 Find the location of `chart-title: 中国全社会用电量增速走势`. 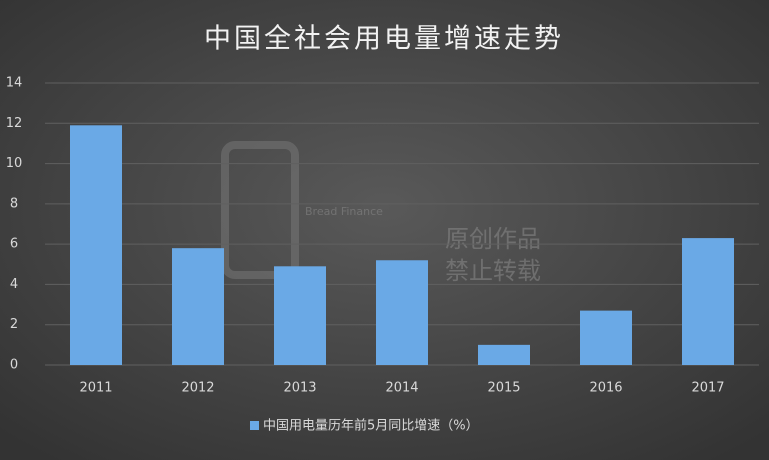

chart-title: 中国全社会用电量增速走势 is located at coordinates (384, 39).